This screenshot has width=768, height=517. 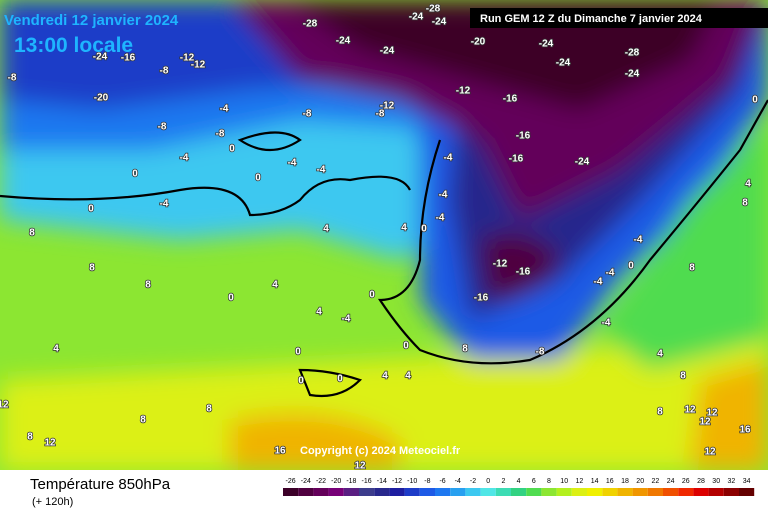 I want to click on legend-label: 18, so click(x=625, y=481).